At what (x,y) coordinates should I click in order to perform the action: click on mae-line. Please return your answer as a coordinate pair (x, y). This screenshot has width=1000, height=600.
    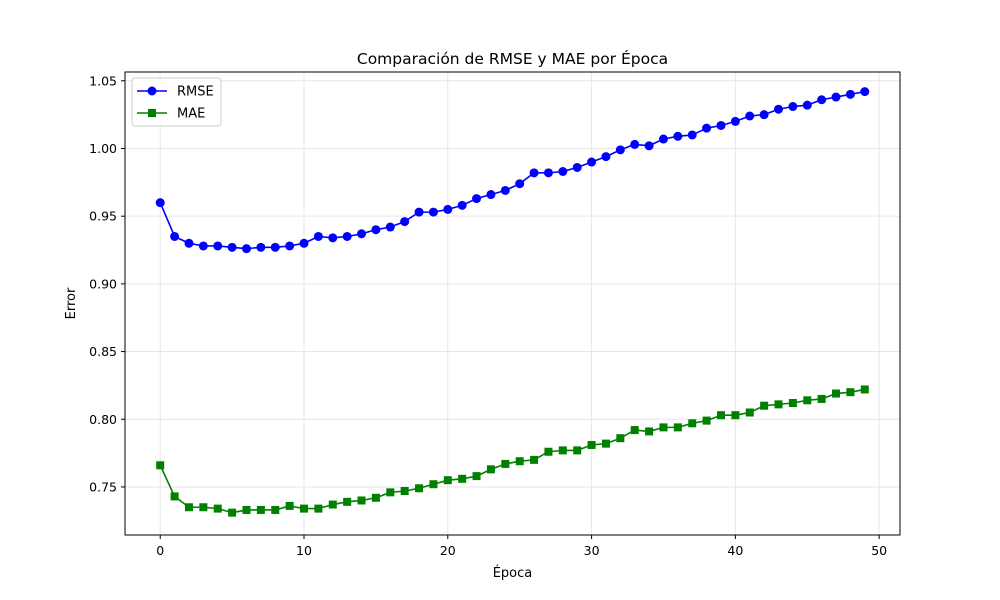
    Looking at the image, I should click on (512, 451).